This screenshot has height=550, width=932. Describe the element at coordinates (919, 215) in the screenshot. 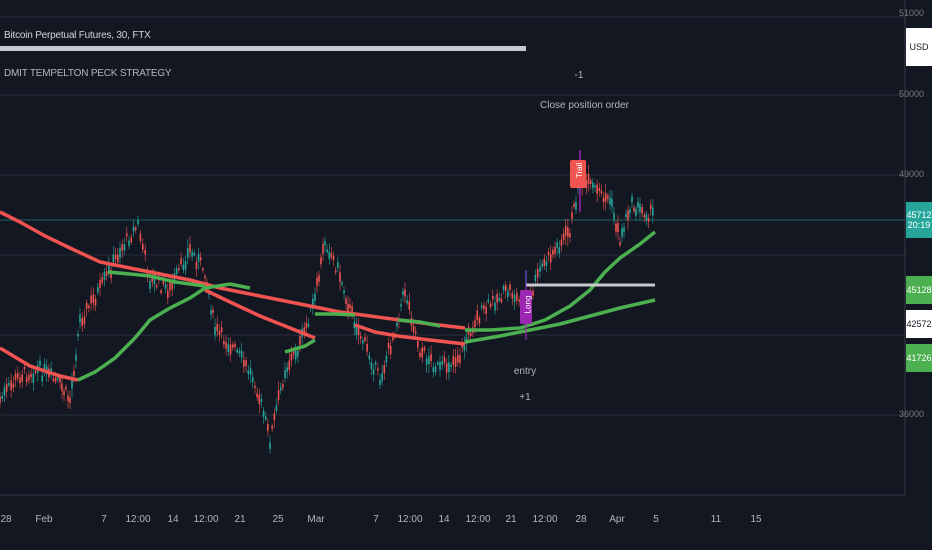

I see `last-price-value: 45712` at that location.